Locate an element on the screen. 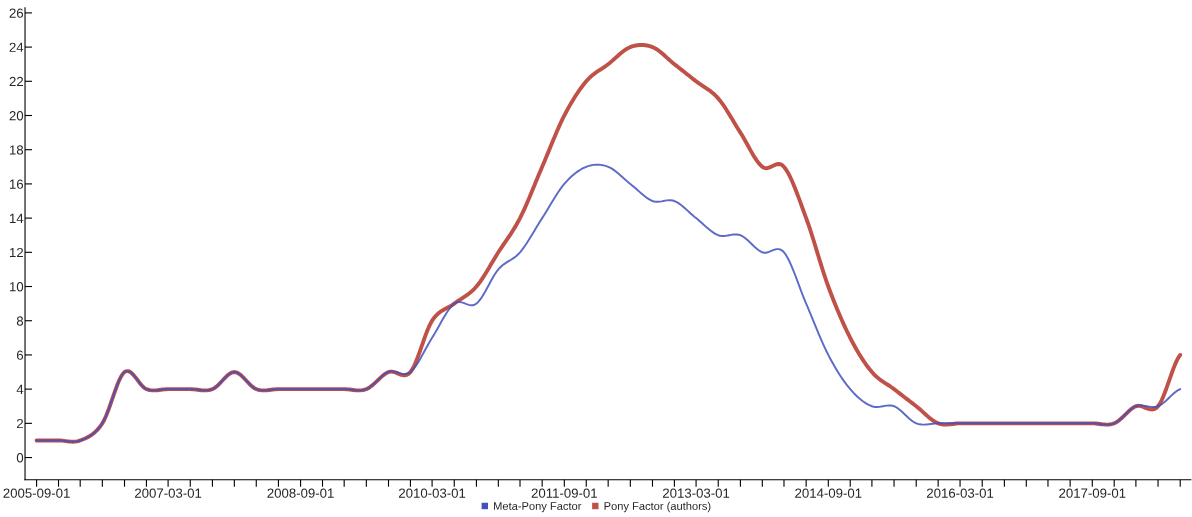  y-tick-label: 24 is located at coordinates (16, 47).